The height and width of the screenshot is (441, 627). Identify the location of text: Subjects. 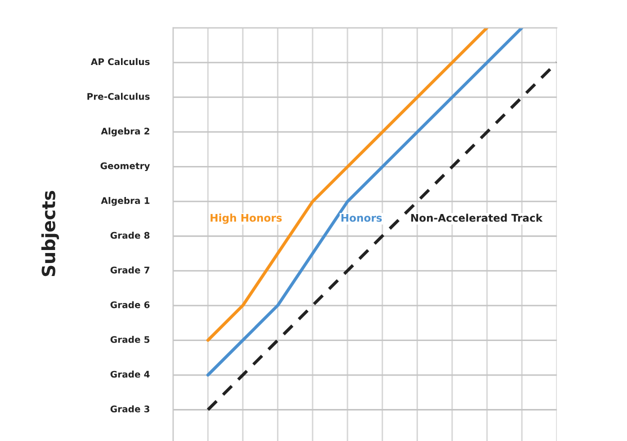
(50, 233).